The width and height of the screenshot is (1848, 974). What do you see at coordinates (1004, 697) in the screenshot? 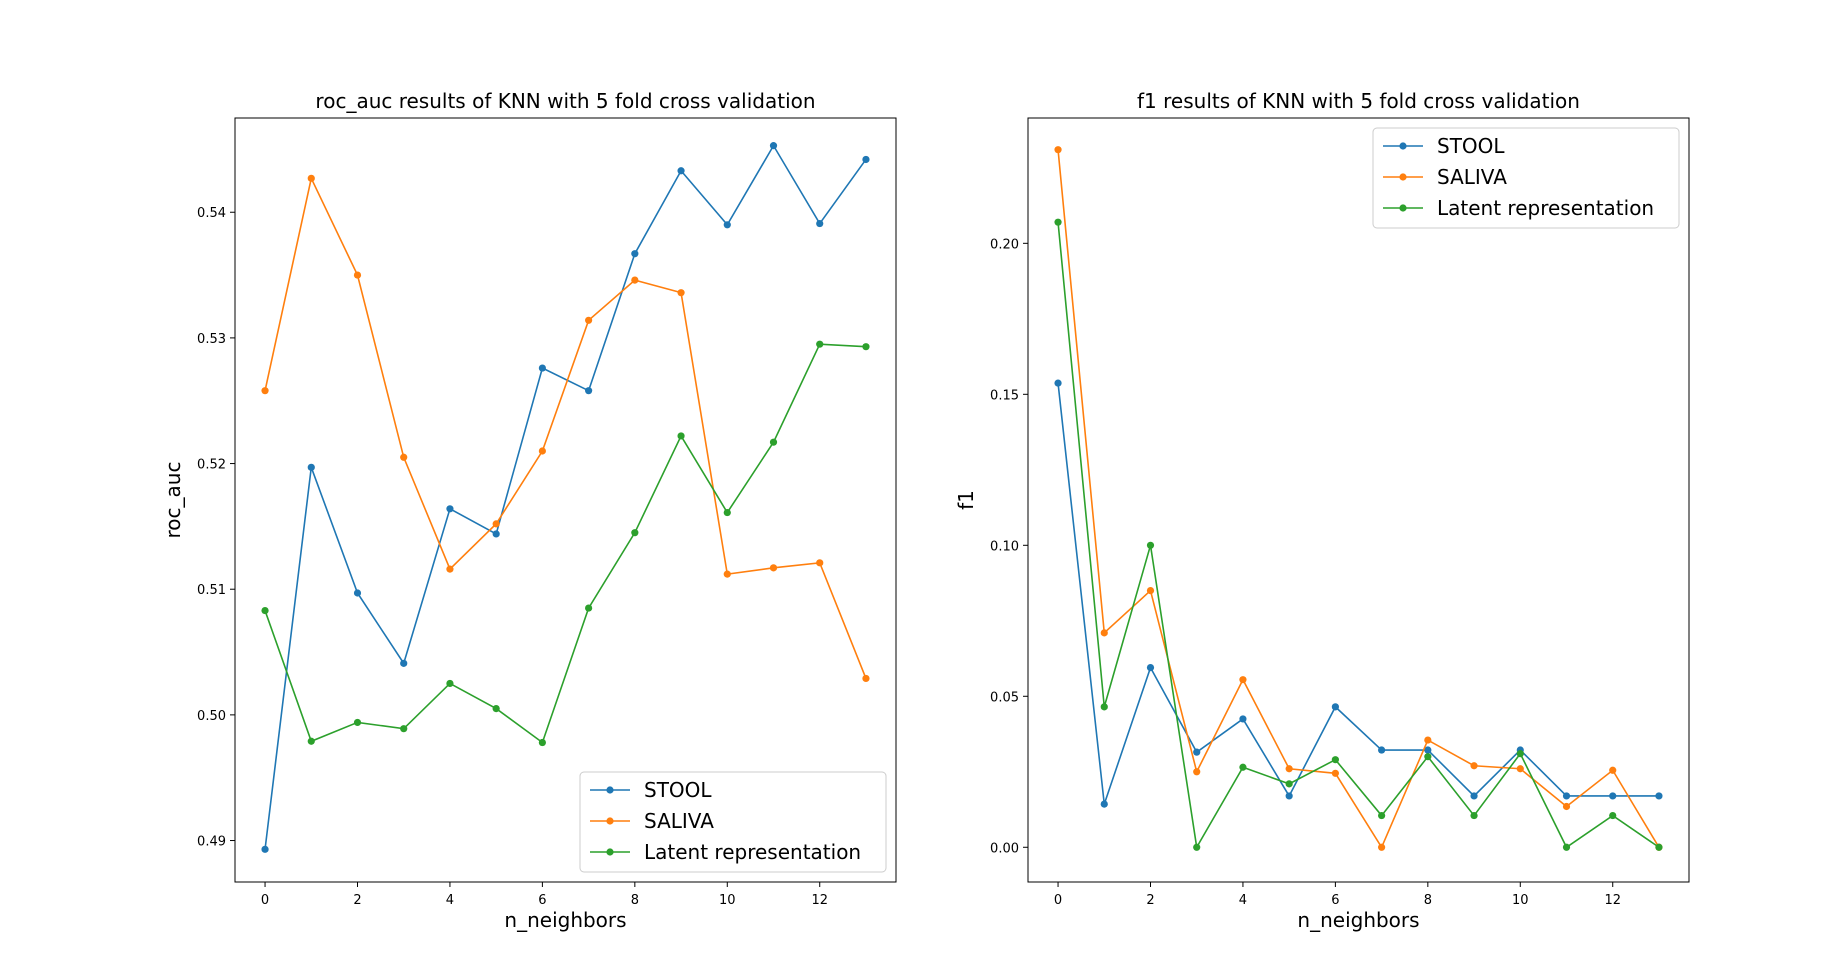
I see `y-tick-label: 0.05` at bounding box center [1004, 697].